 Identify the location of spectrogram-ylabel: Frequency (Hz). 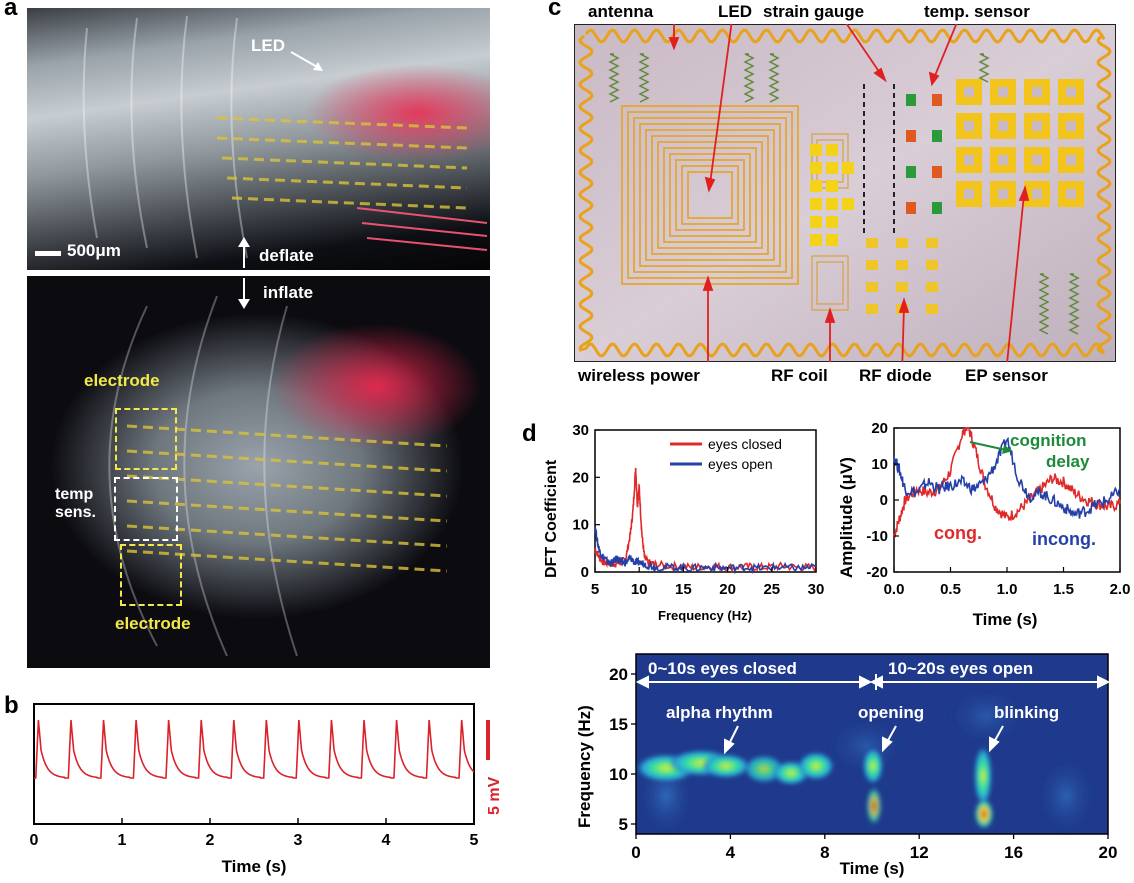
(584, 766).